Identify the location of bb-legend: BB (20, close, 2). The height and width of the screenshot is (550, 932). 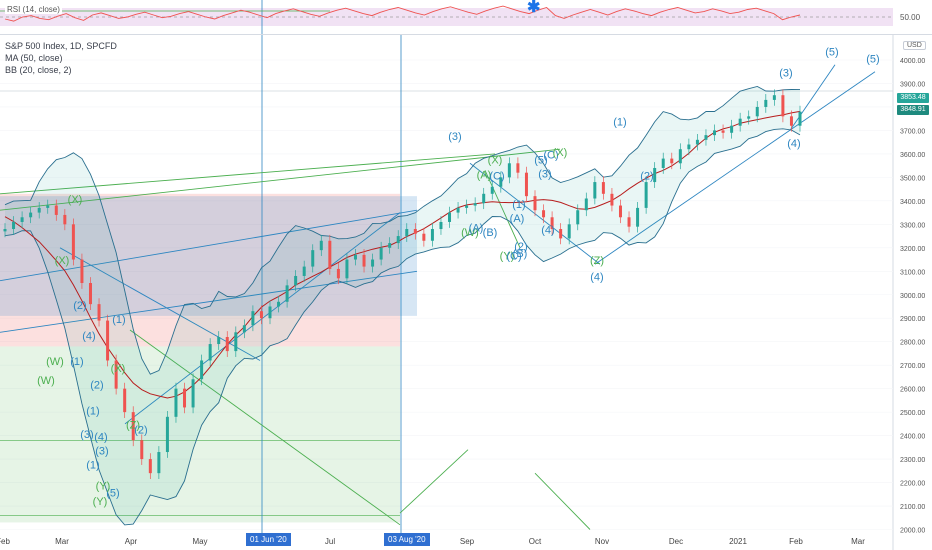
(38, 70).